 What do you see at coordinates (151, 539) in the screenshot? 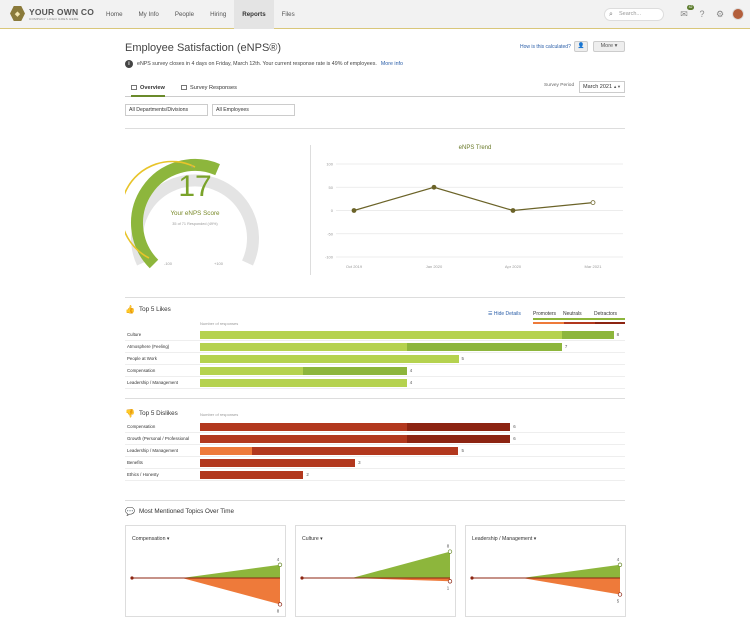
I see `topic-select-compensation: Compensation ▾` at bounding box center [151, 539].